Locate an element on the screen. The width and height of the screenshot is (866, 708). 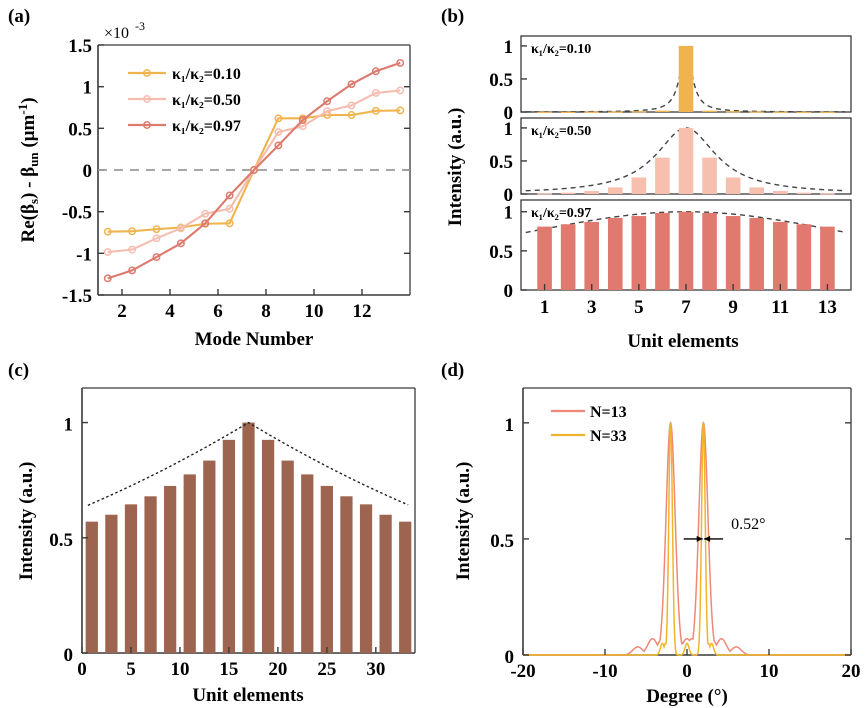
panel-c-ytick-label-0: 0 is located at coordinates (69, 655).